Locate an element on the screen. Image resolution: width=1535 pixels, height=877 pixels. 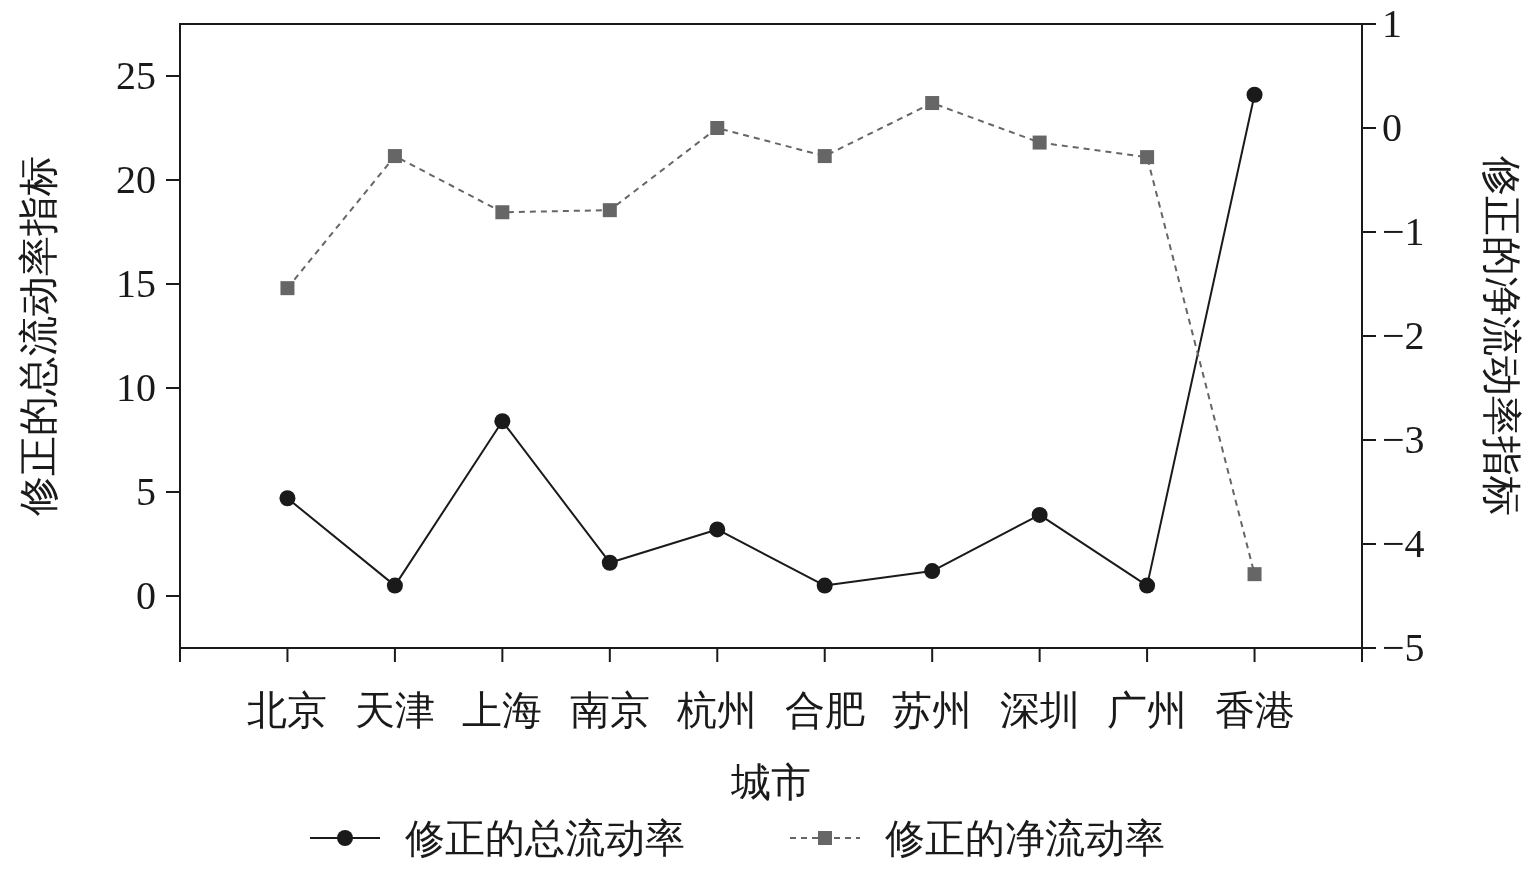
x-tick-label: 天津 is located at coordinates (394, 710).